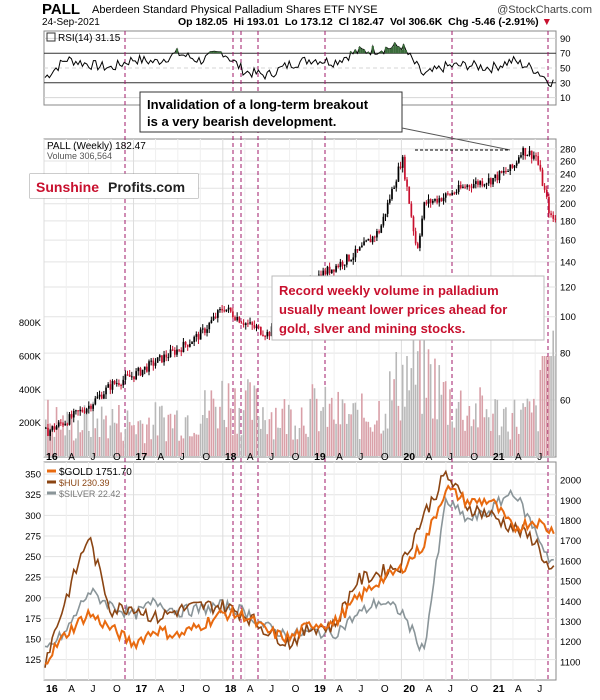  I want to click on price-tick-label: 120, so click(568, 288).